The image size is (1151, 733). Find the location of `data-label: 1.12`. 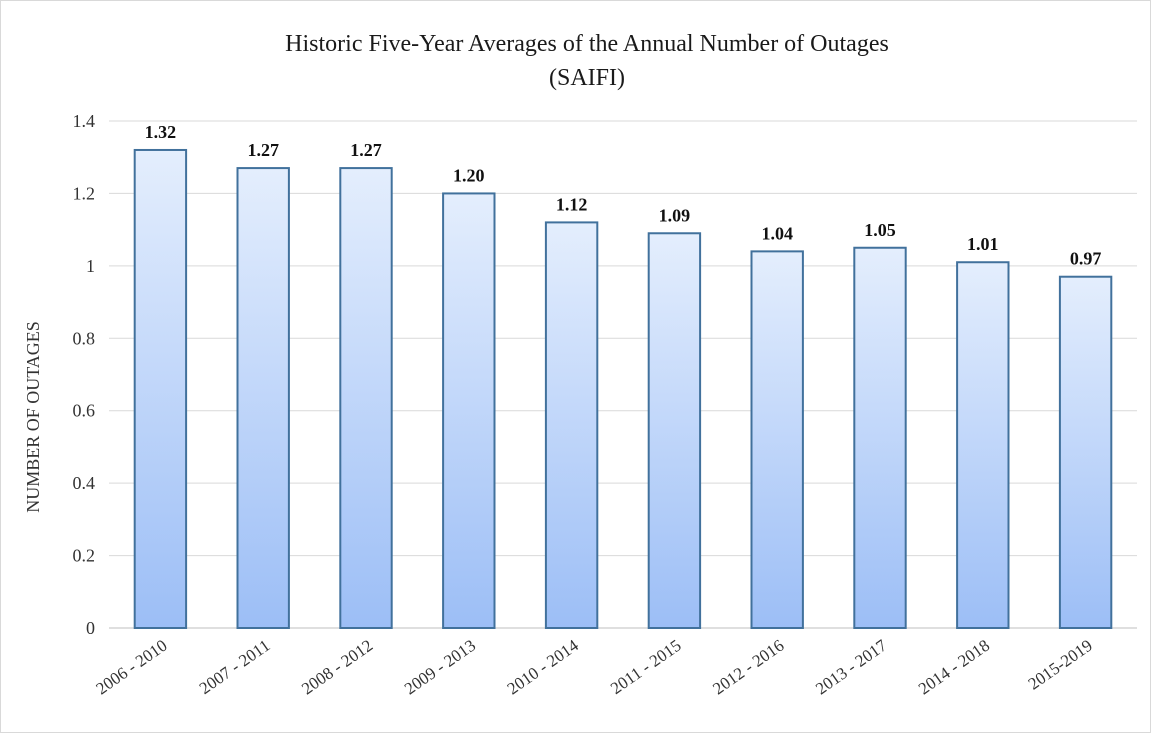

data-label: 1.12 is located at coordinates (572, 204).